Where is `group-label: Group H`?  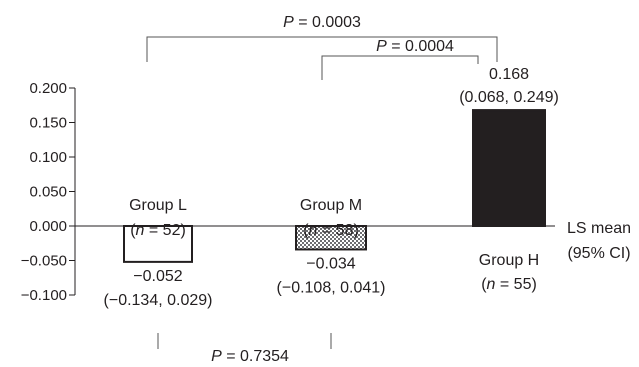 group-label: Group H is located at coordinates (509, 260).